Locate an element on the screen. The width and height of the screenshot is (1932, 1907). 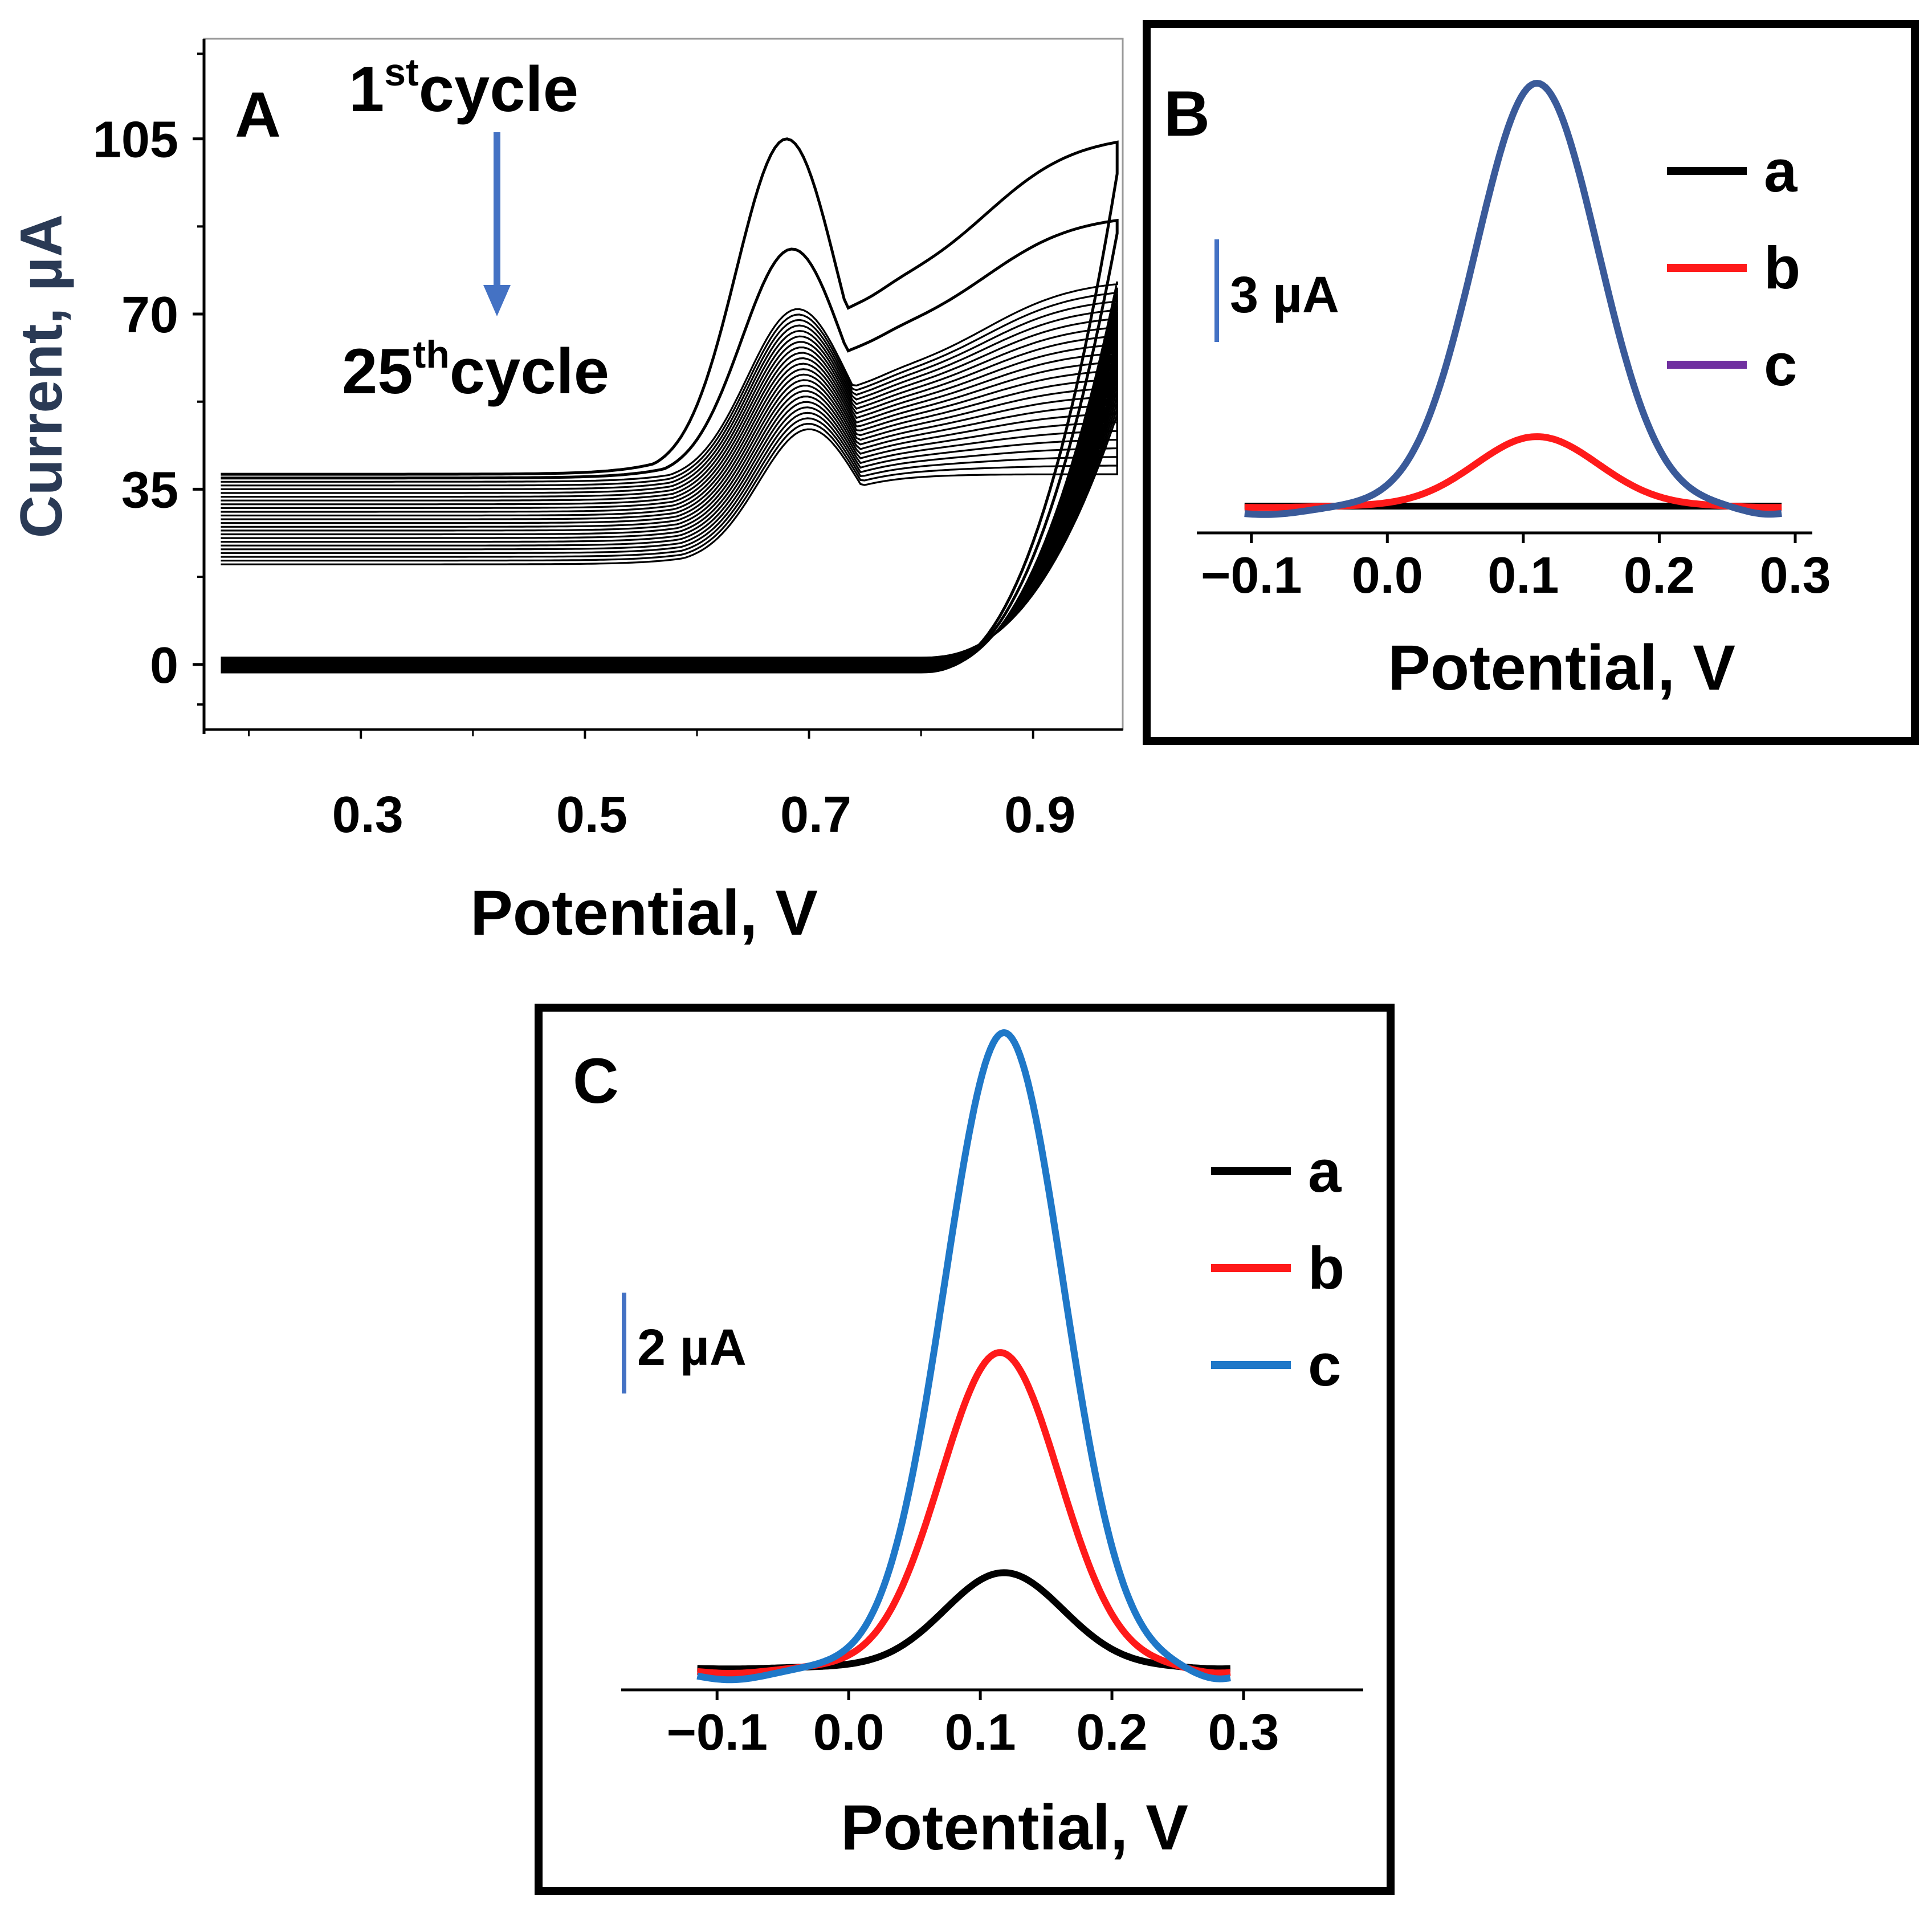
panel-b-scale-label: 3 µA is located at coordinates (1284, 295).